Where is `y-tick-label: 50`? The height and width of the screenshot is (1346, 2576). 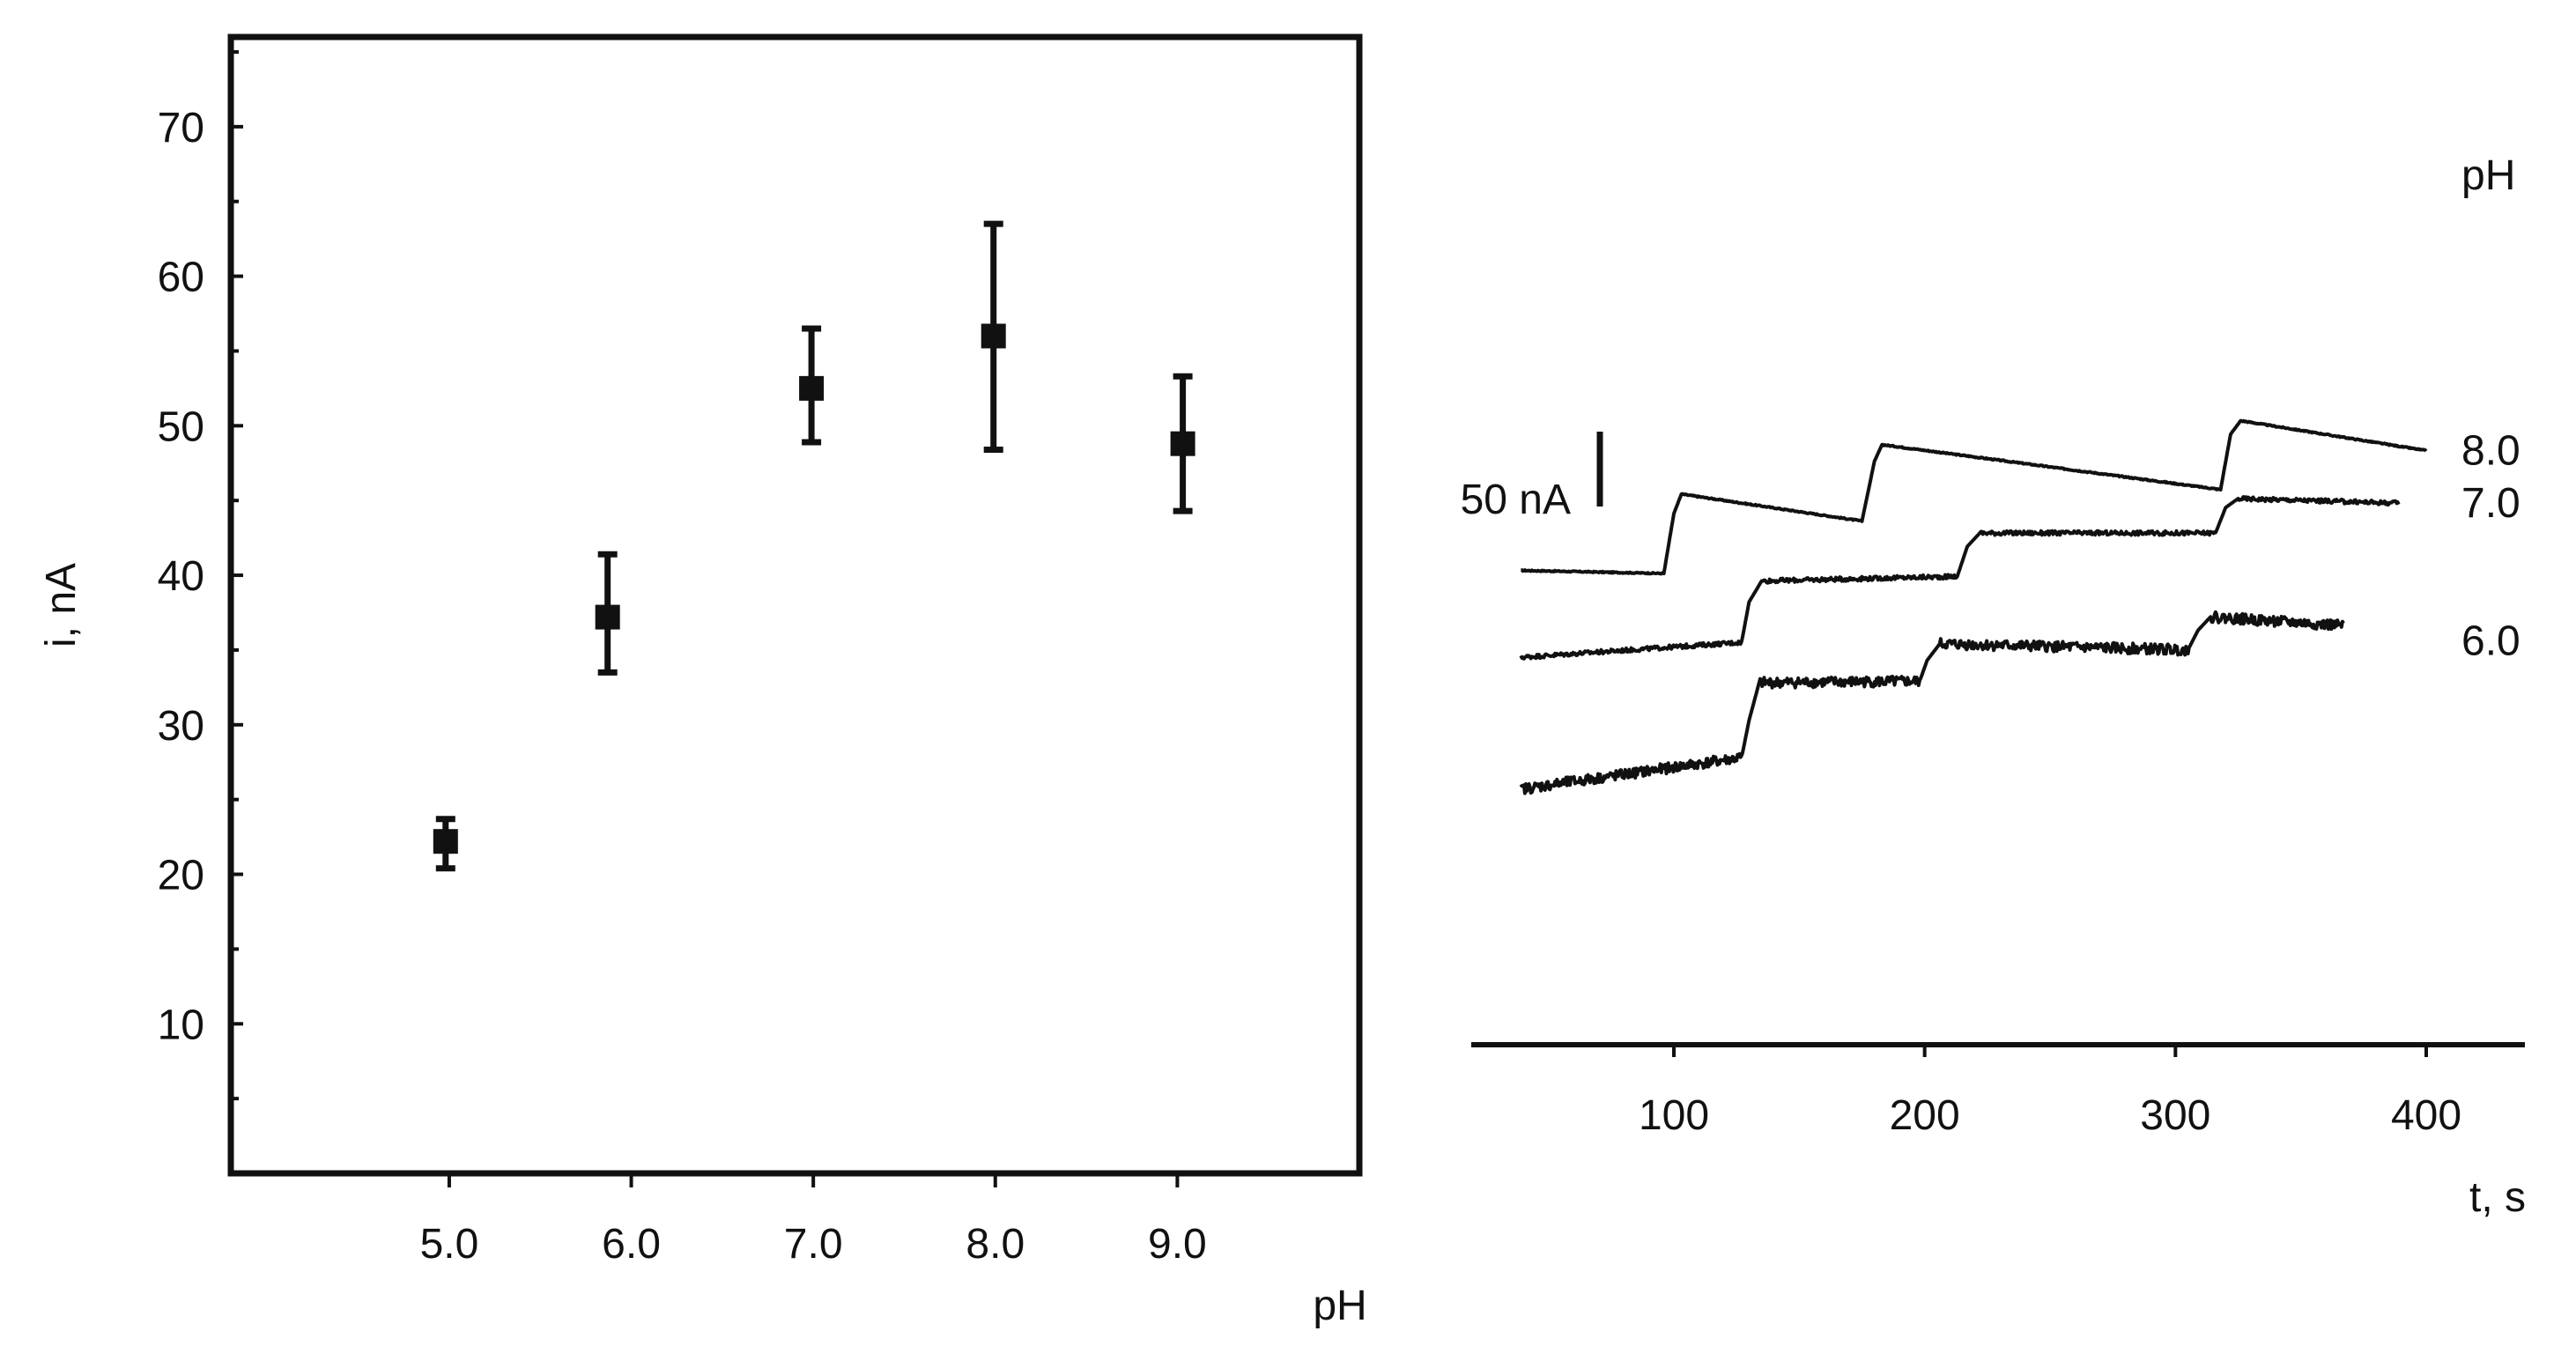
y-tick-label: 50 is located at coordinates (181, 426).